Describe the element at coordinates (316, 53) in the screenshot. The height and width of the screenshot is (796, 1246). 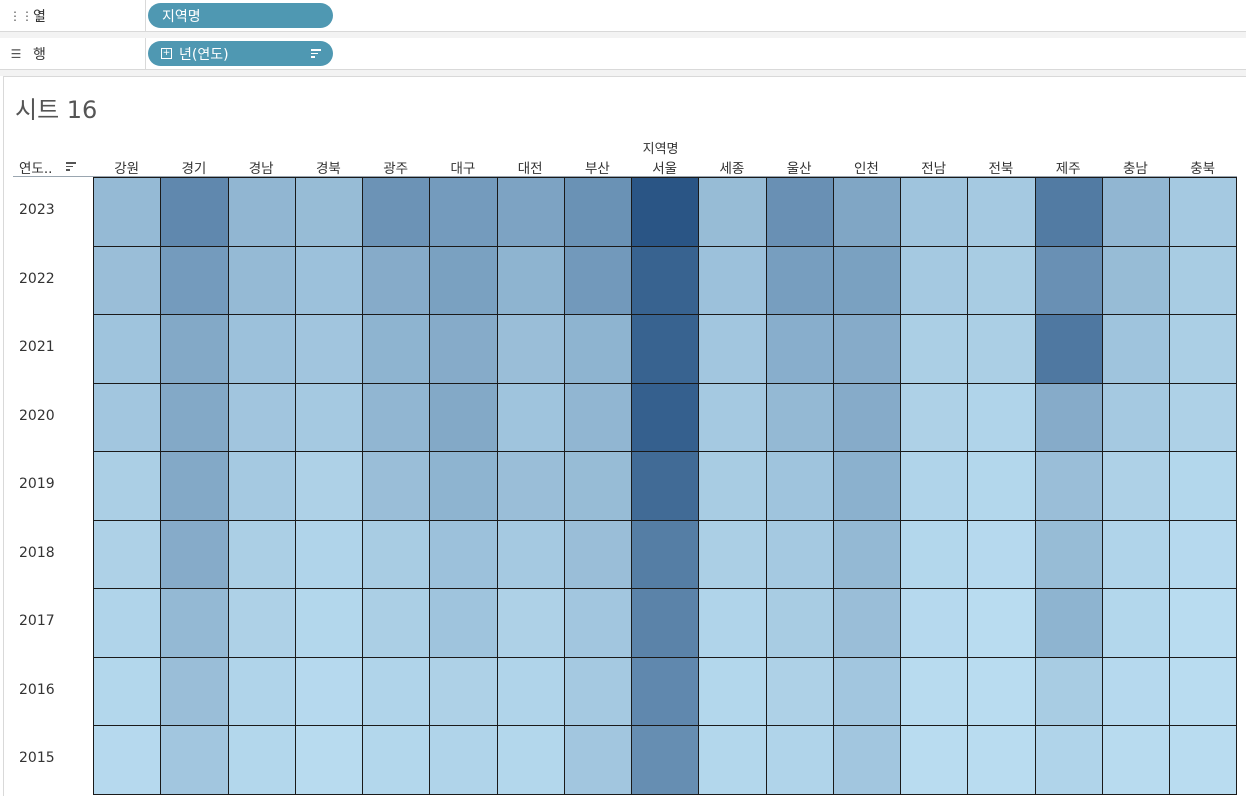
I see `sort-icon` at that location.